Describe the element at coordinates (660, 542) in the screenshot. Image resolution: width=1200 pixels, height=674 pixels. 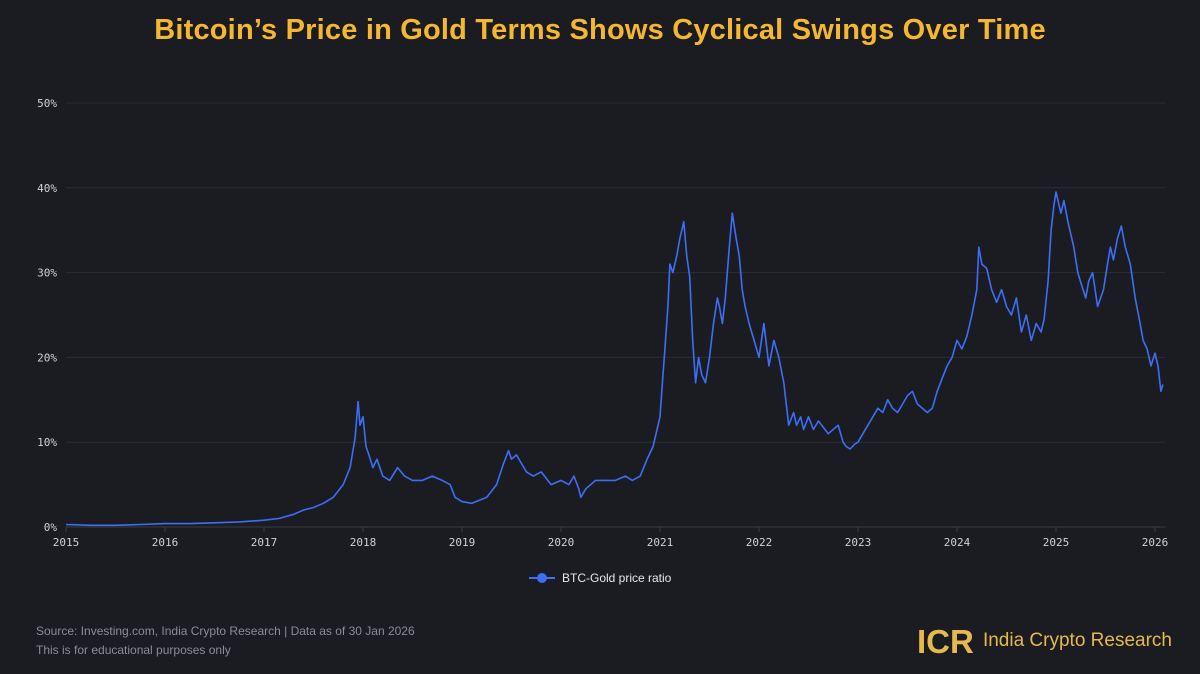
I see `x-tick-label: 2021` at that location.